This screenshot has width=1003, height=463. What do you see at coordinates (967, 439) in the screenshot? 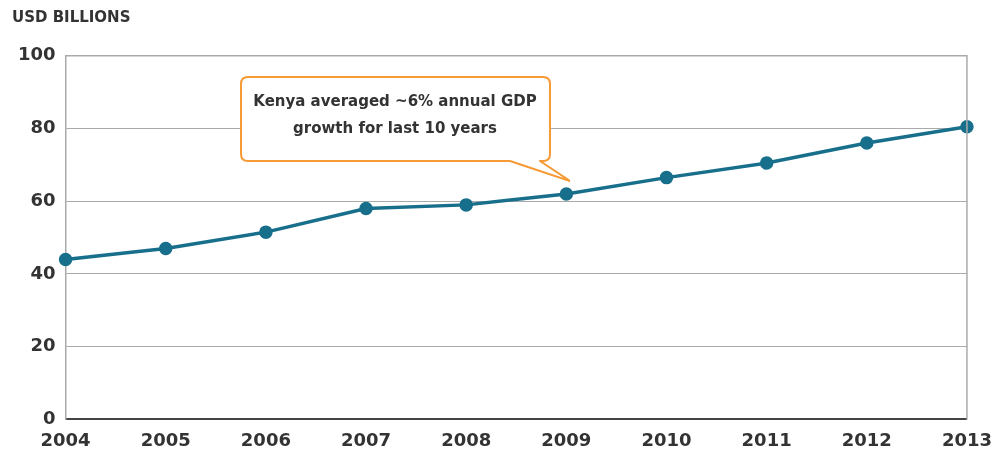
I see `x-tick-label: 2013` at bounding box center [967, 439].